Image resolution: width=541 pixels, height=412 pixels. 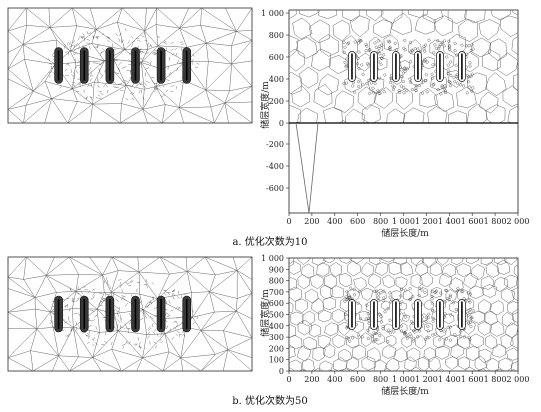 I want to click on panel-a-triangular-mesh, so click(x=130, y=65).